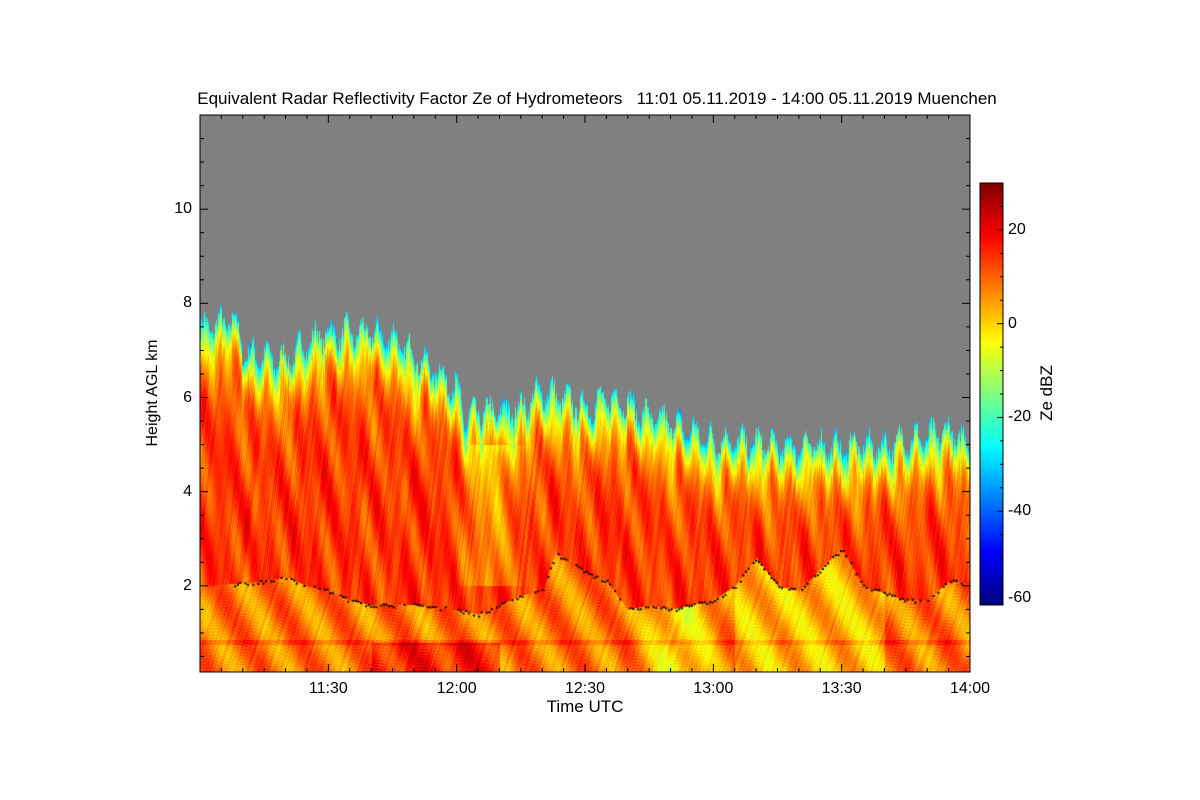  I want to click on colorbar-tick-label: -20, so click(1020, 417).